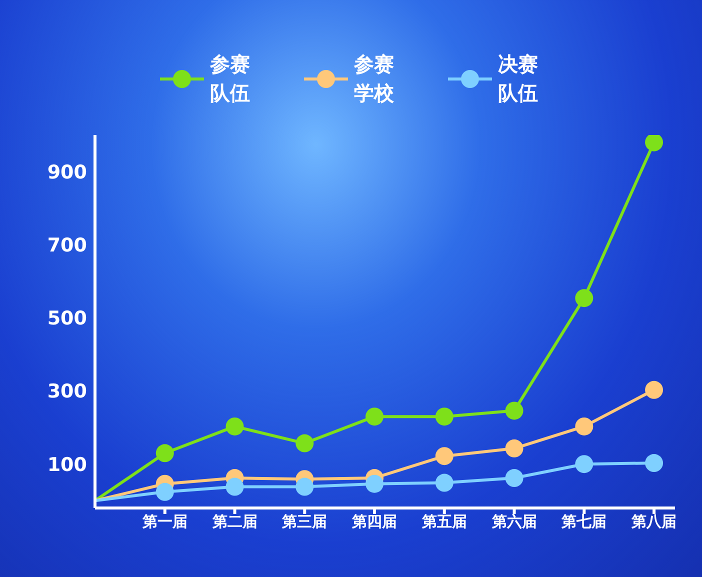  Describe the element at coordinates (518, 79) in the screenshot. I see `legend-label: 决赛队伍` at that location.